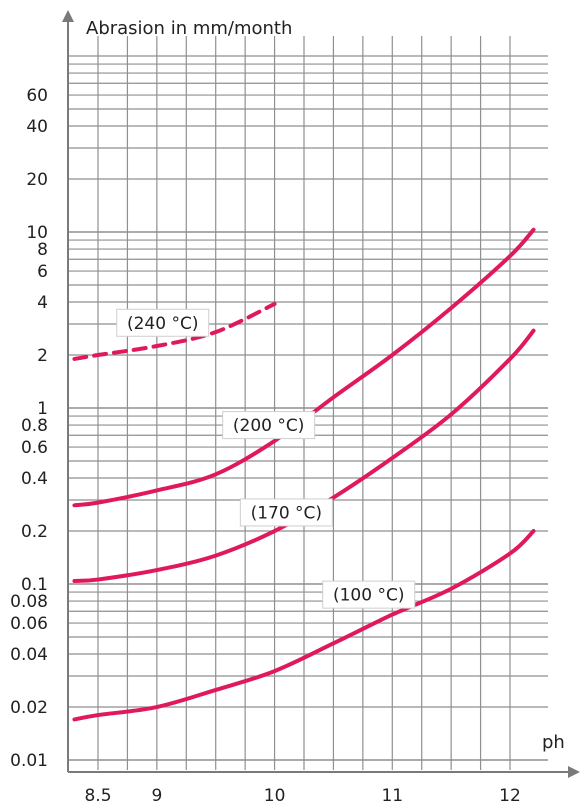  Describe the element at coordinates (42, 409) in the screenshot. I see `y-tick-label: 1` at that location.